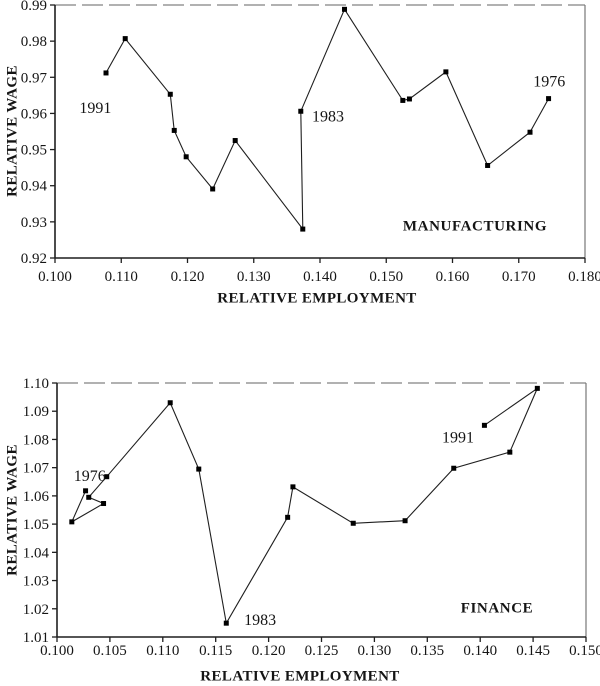 This screenshot has height=686, width=600. Describe the element at coordinates (533, 651) in the screenshot. I see `x-tick-label: 0.145` at that location.